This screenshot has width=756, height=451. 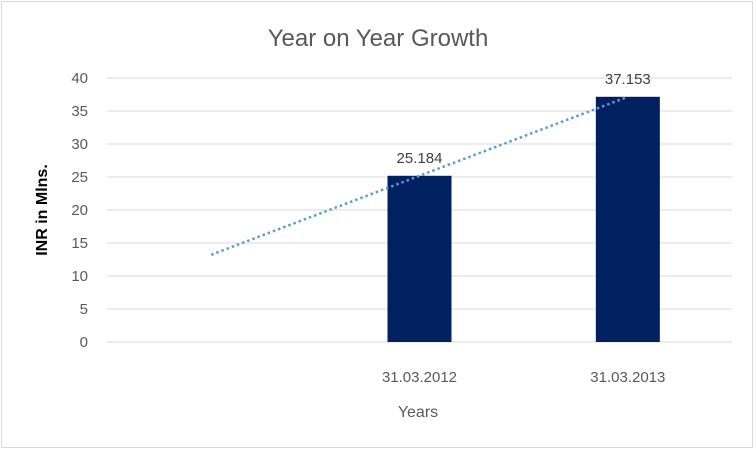 I want to click on y-tick-label: 5, so click(x=84, y=309).